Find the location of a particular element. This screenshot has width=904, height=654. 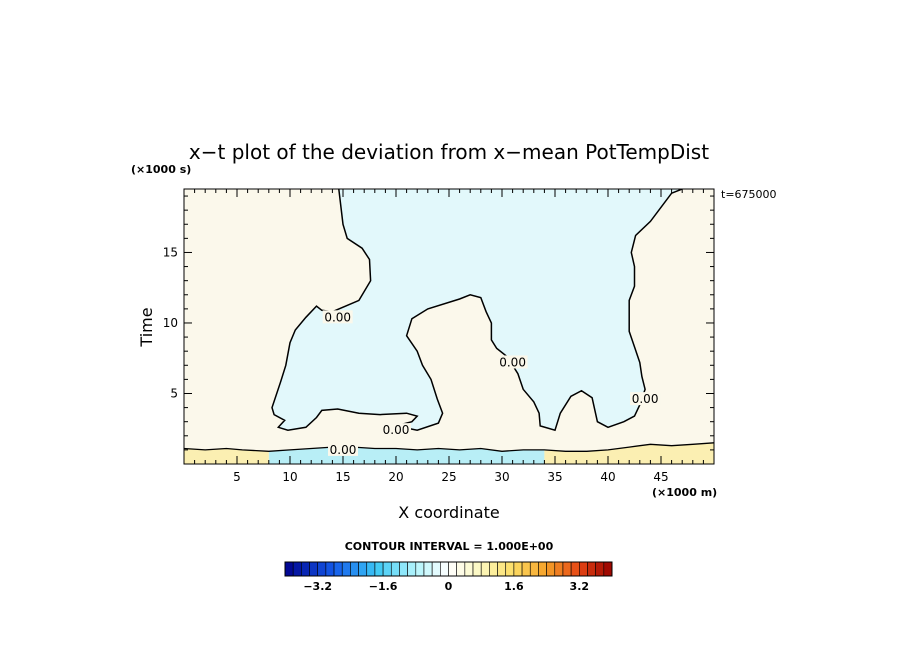

colorbar-ticks: −3.2 −1.6 0 1.6 3.2 is located at coordinates (446, 586).